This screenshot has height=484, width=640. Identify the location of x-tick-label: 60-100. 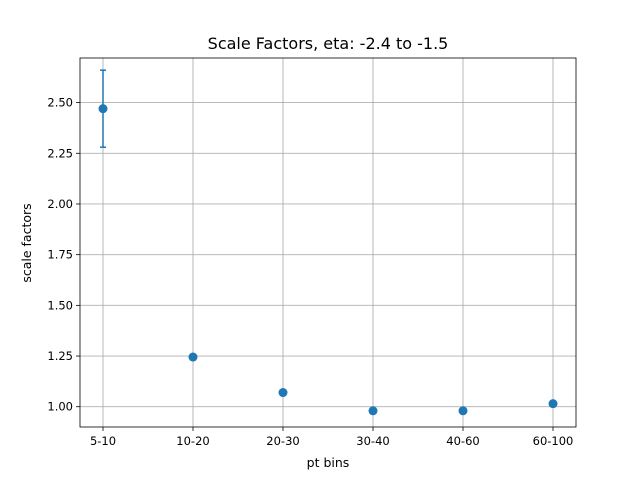
(553, 441).